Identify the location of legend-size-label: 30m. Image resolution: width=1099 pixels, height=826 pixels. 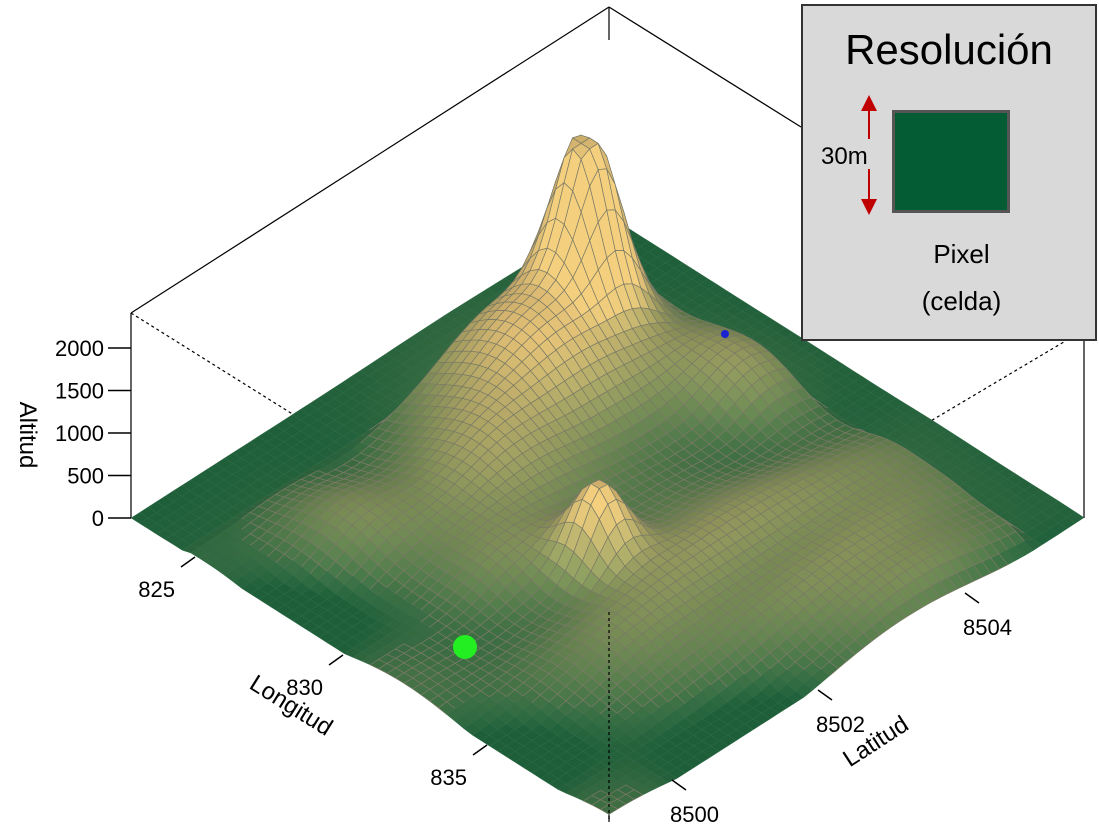
(844, 156).